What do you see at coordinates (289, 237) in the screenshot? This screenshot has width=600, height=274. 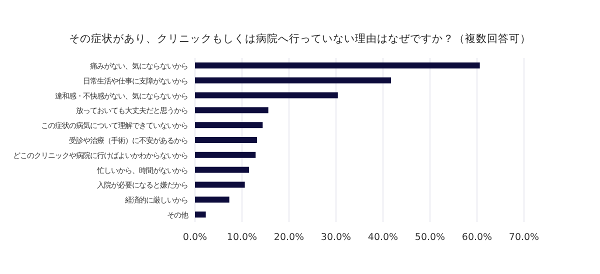 I see `x-tick-label: 20.0%` at bounding box center [289, 237].